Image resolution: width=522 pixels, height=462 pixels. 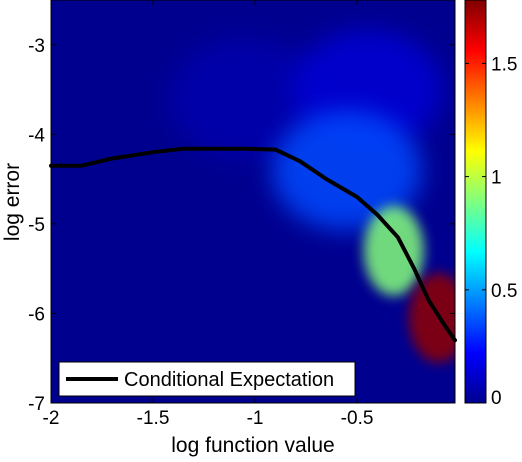 What do you see at coordinates (36, 135) in the screenshot?
I see `y-tick-label: -4` at bounding box center [36, 135].